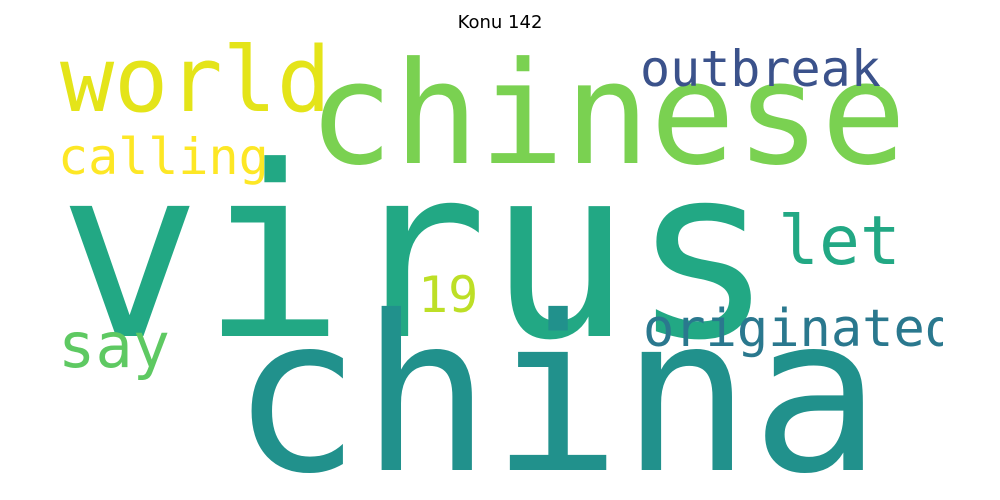  Describe the element at coordinates (163, 157) in the screenshot. I see `word-calling: calling` at that location.